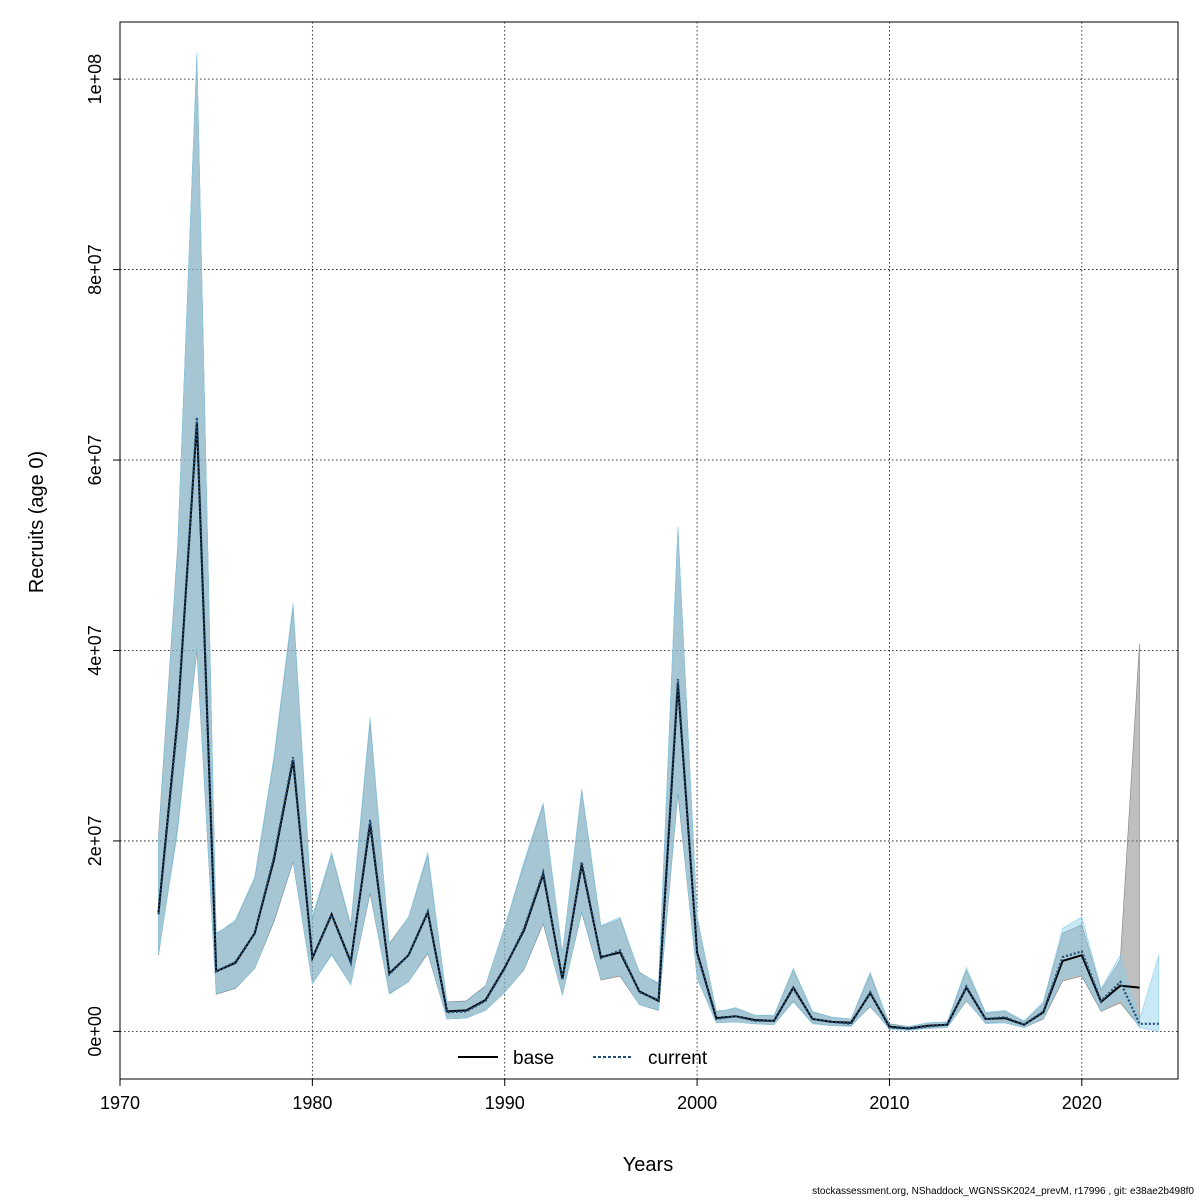 This screenshot has width=1200, height=1200. Describe the element at coordinates (312, 1103) in the screenshot. I see `x-tick-label: 1980` at that location.